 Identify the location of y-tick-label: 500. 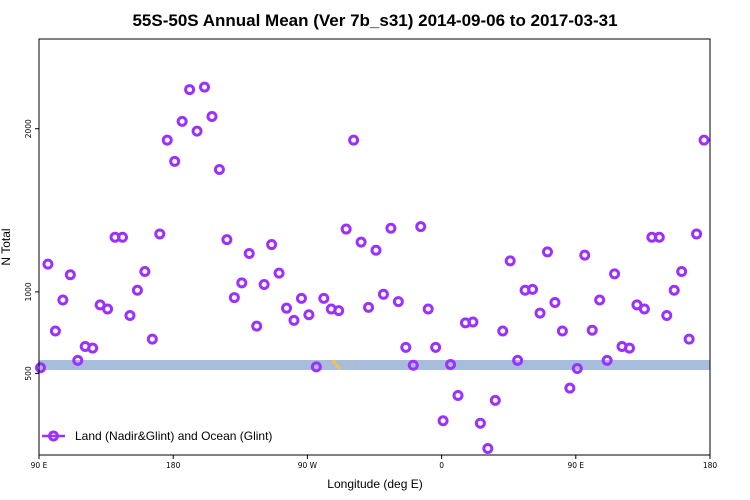
(28, 373).